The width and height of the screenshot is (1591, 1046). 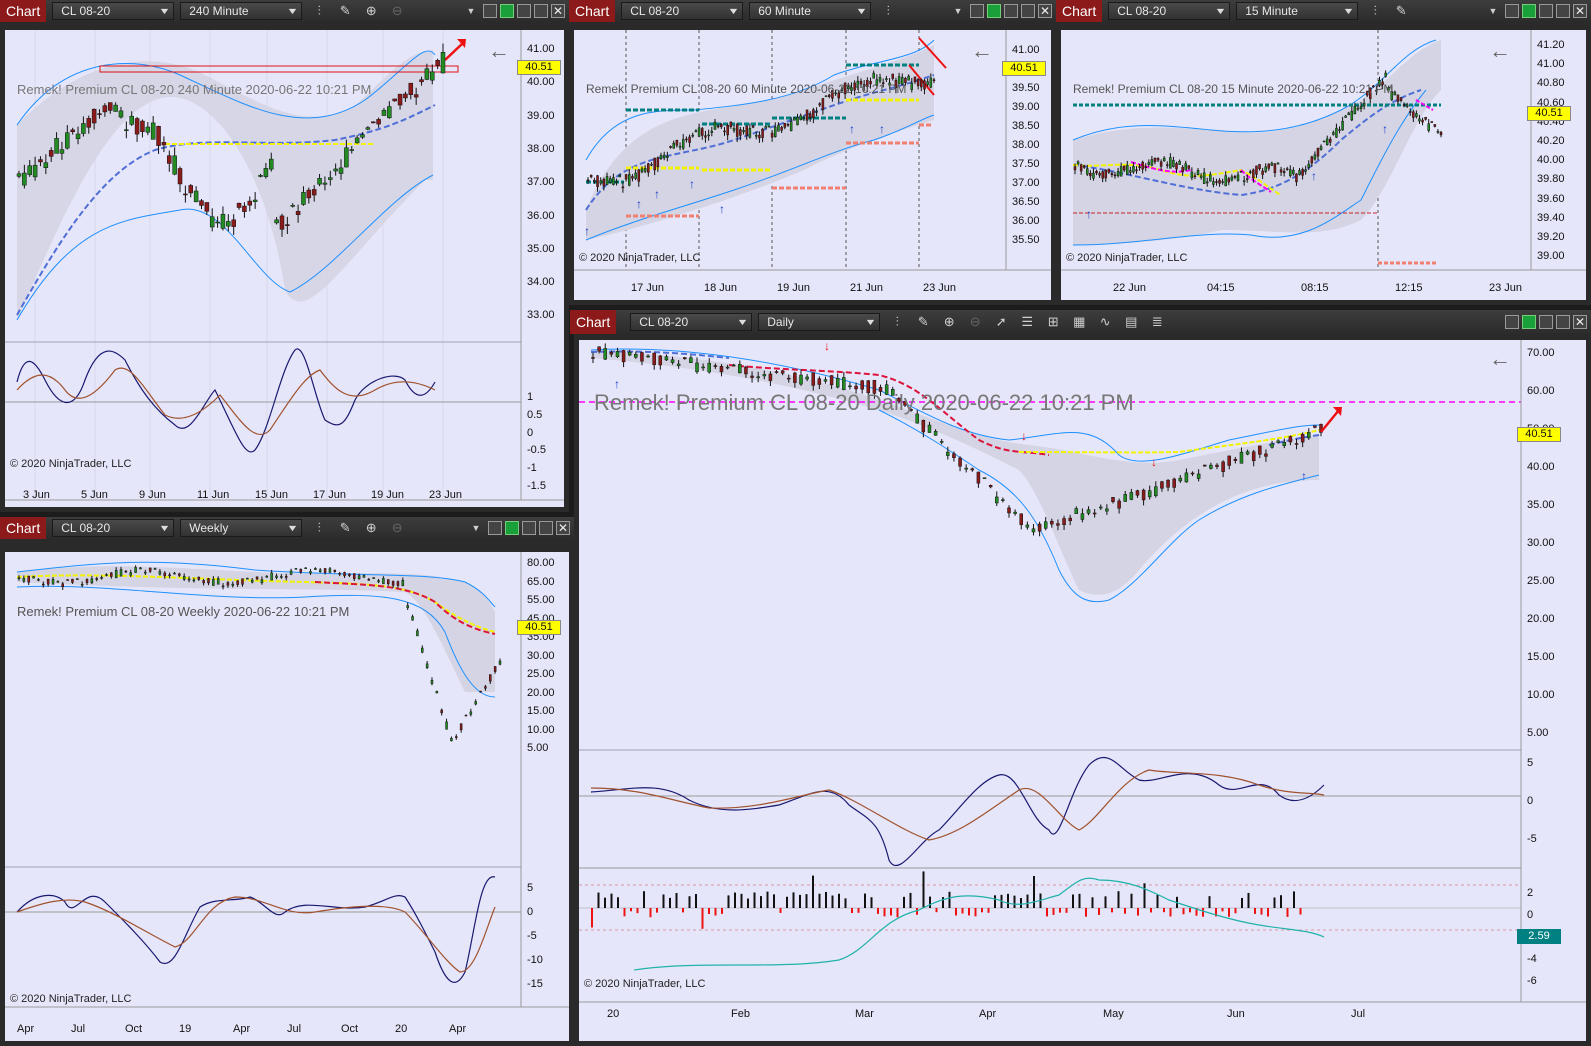 I want to click on time-axis: 17 Jun 18 Jun 19 Jun 21 Jun 23 Jun, so click(x=790, y=290).